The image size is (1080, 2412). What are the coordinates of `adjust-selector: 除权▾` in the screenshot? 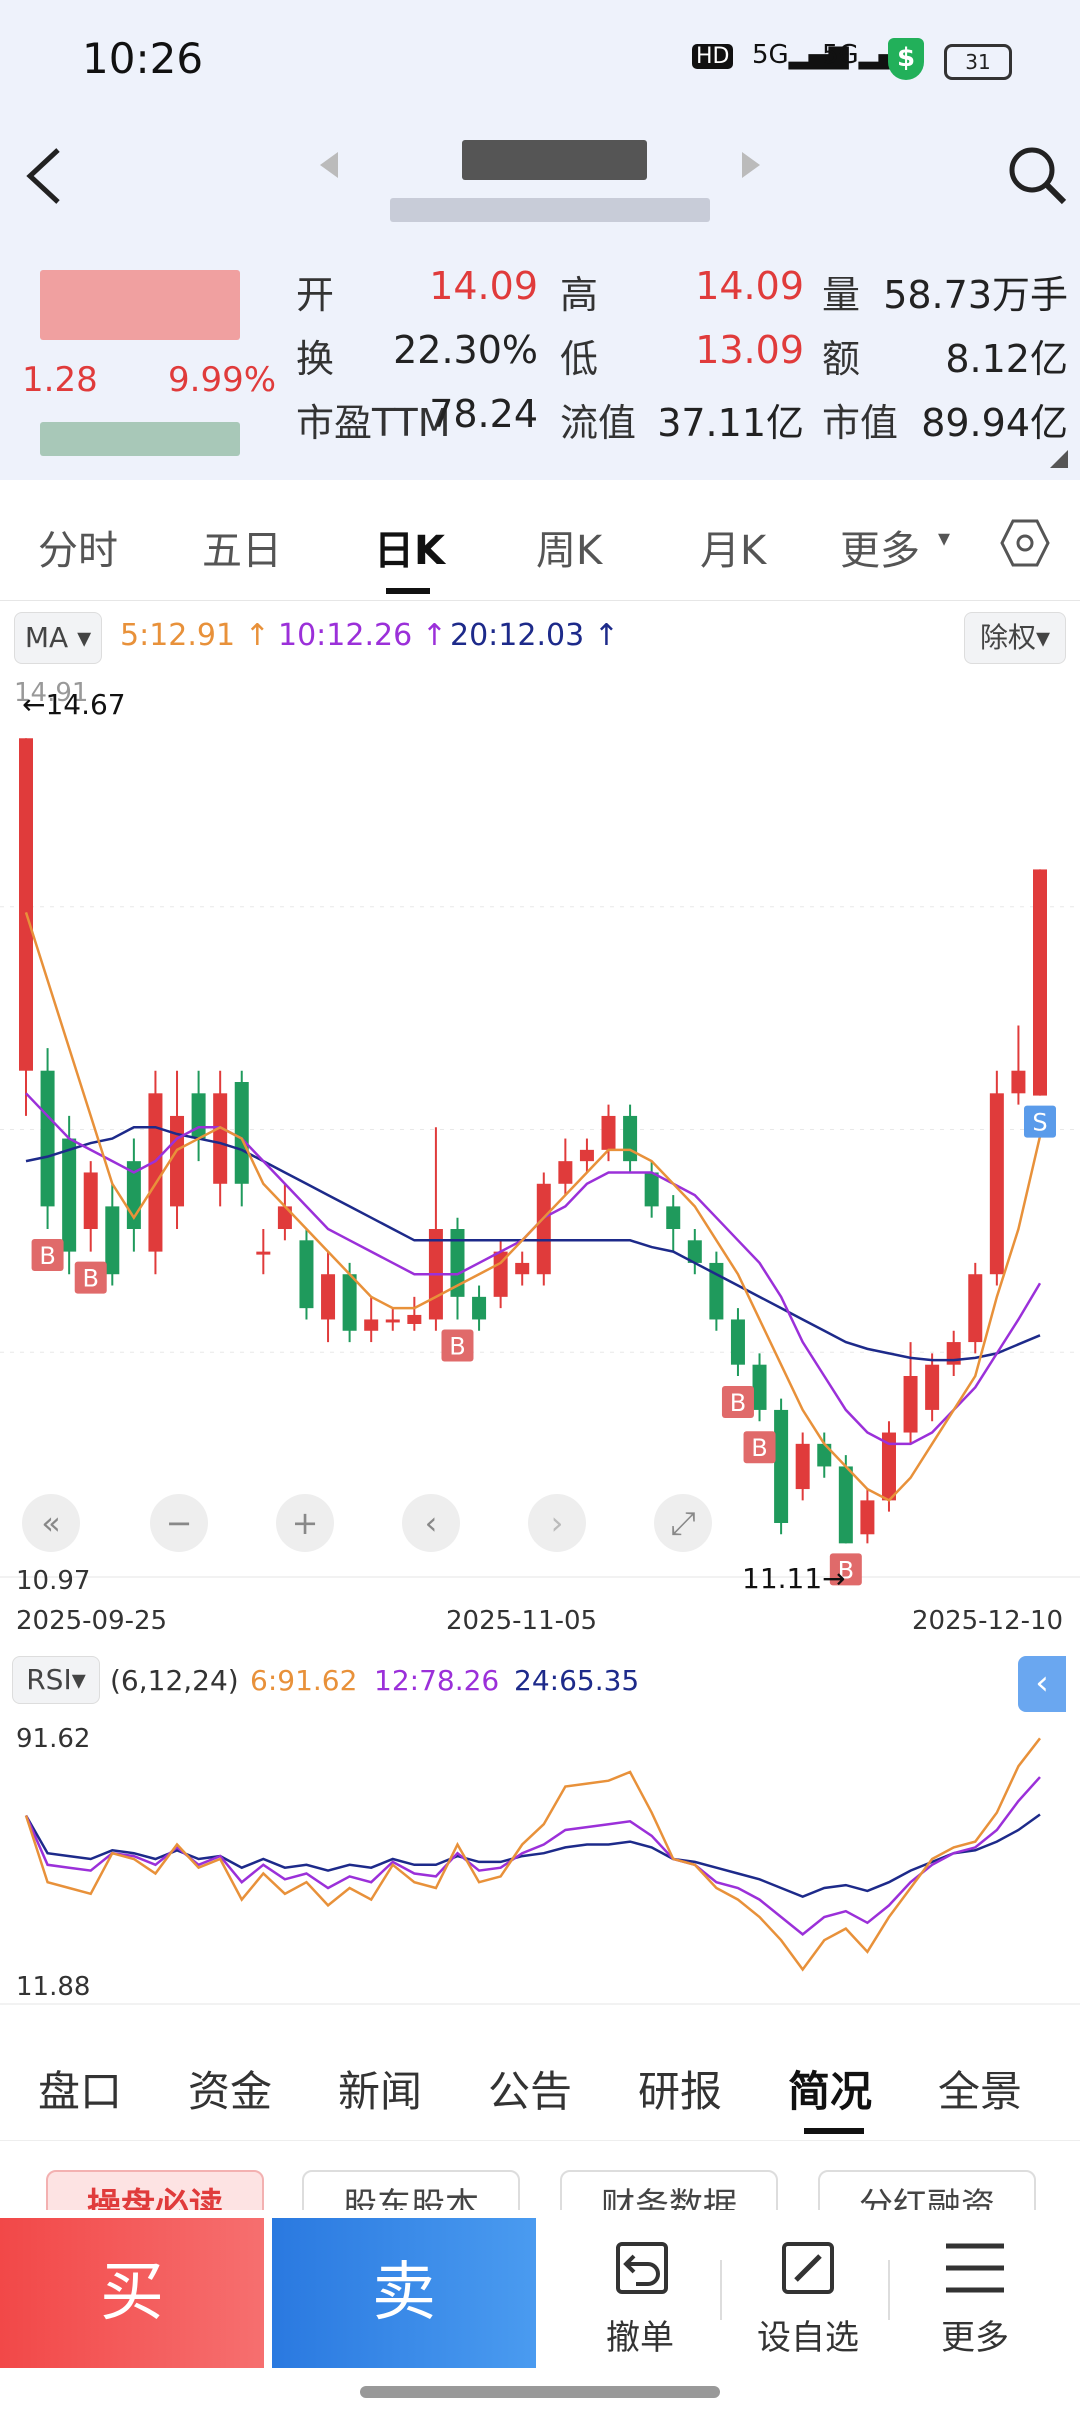 It's located at (1015, 638).